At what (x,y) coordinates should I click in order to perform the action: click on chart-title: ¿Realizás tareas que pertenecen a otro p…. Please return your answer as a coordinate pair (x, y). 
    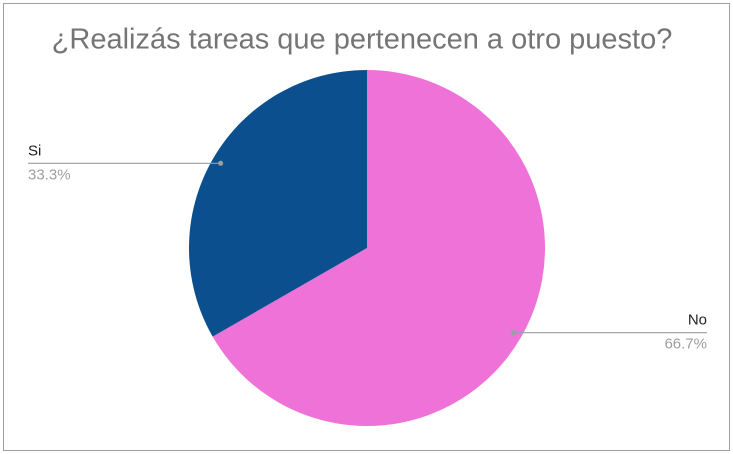
    Looking at the image, I should click on (362, 40).